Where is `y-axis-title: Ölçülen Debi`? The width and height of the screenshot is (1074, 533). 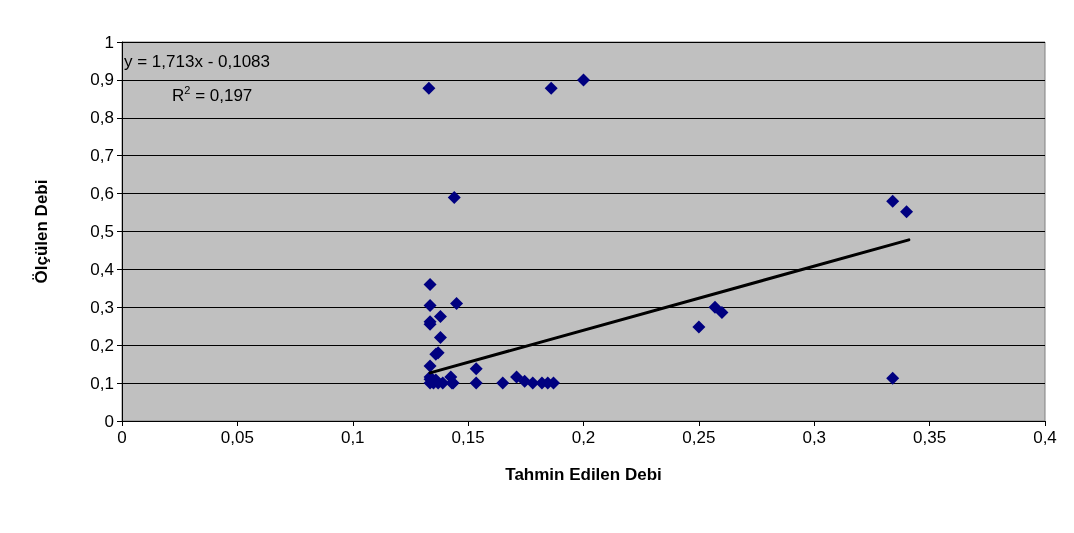 y-axis-title: Ölçülen Debi is located at coordinates (41, 231).